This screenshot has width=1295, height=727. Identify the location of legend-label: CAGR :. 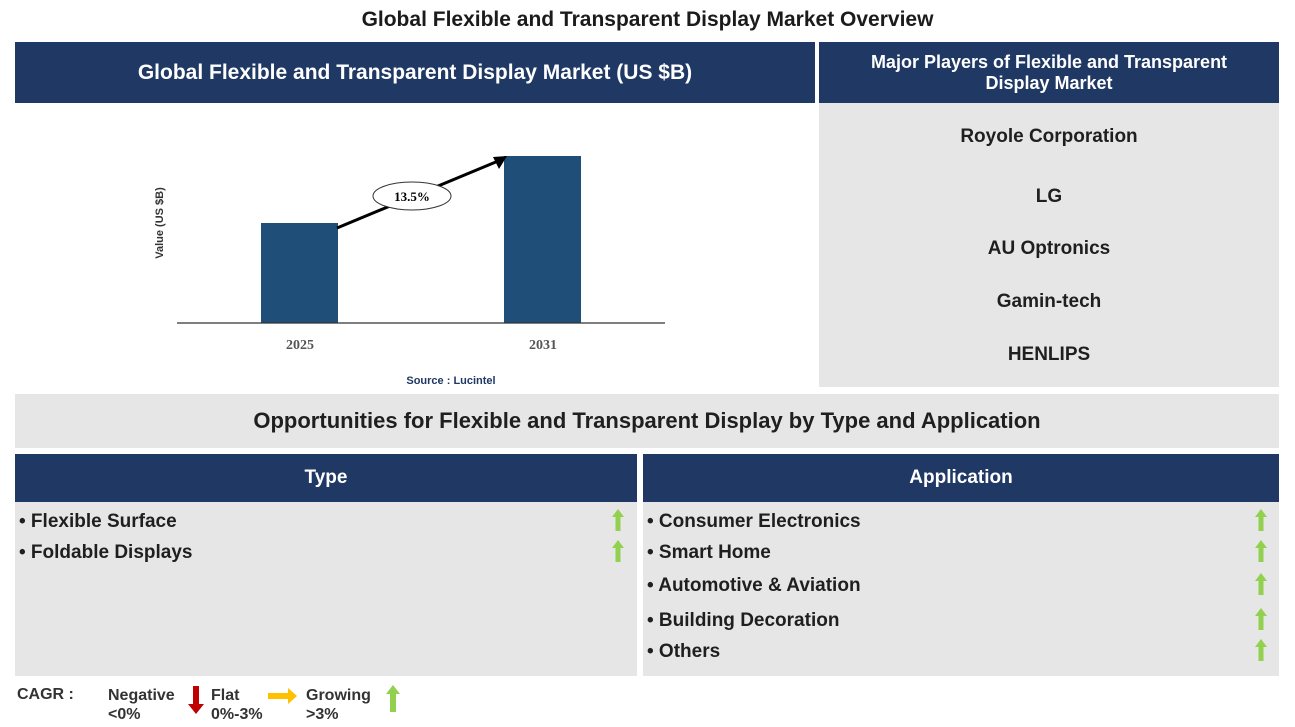
(45, 694).